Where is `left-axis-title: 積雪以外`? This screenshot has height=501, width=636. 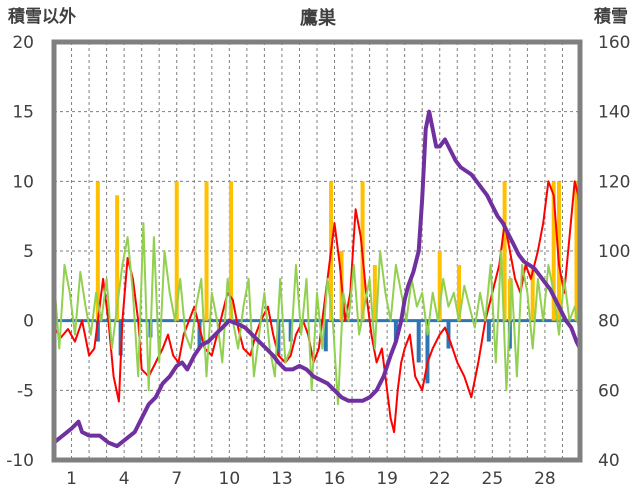 left-axis-title: 積雪以外 is located at coordinates (42, 16).